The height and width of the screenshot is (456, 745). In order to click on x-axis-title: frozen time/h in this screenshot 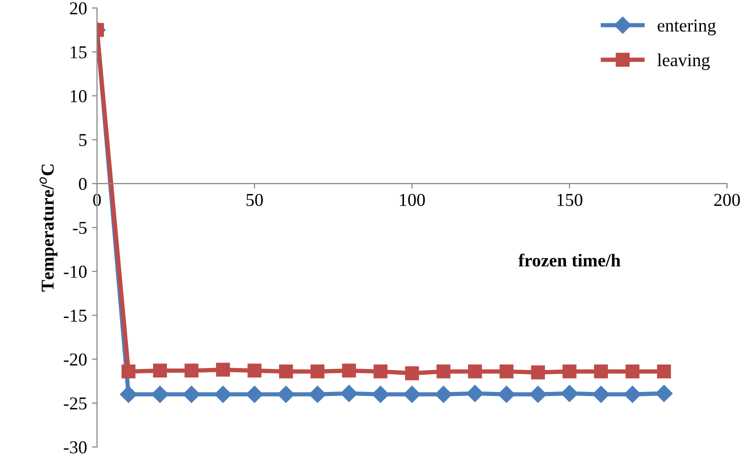, I will do `click(569, 260)`.